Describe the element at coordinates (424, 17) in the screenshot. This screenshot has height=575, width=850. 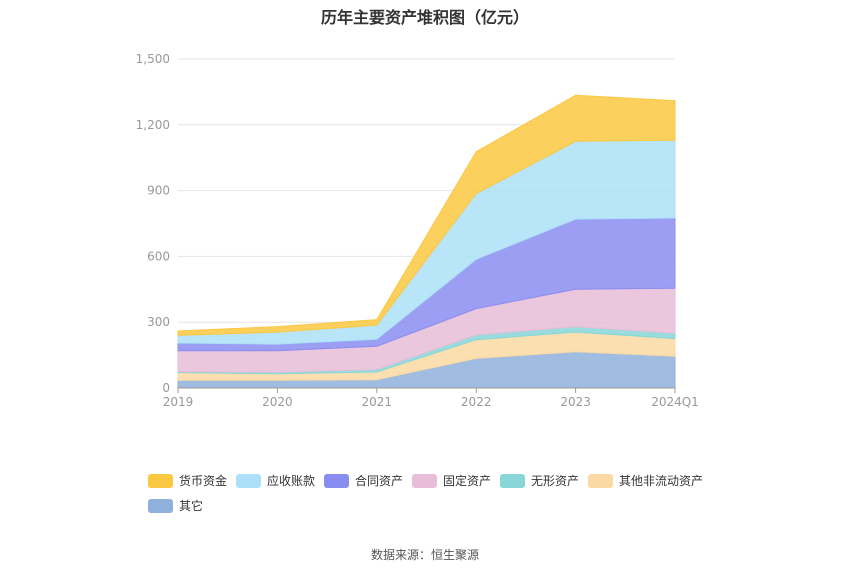
I see `chart-title: 历年主要资产堆积图（亿元）` at that location.